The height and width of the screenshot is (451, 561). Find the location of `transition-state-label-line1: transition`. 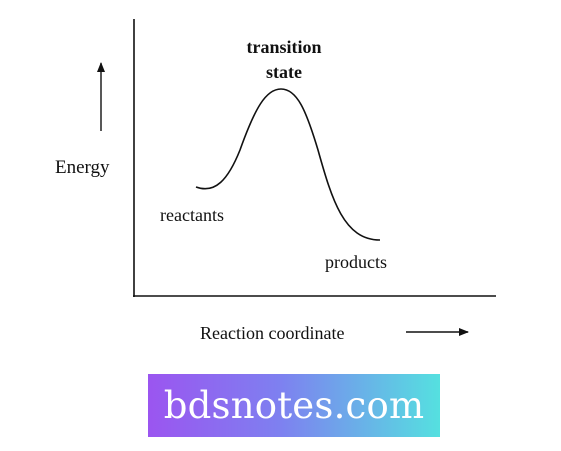

transition-state-label-line1: transition is located at coordinates (283, 47).